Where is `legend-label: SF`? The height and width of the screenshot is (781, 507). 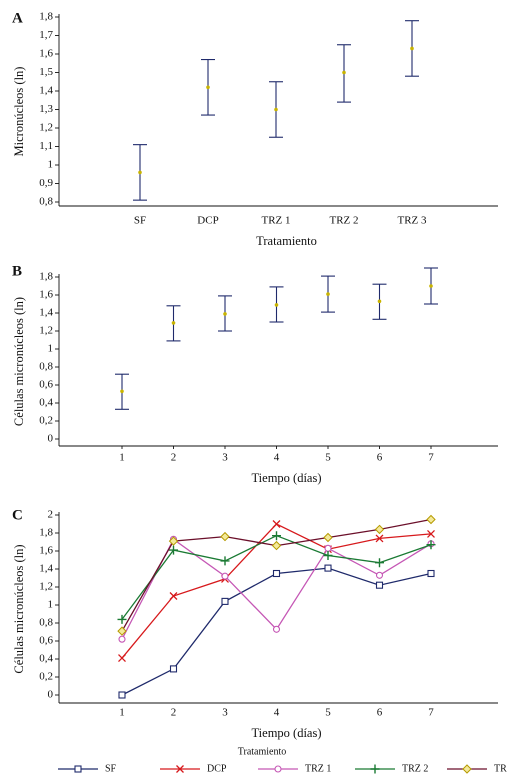 legend-label: SF is located at coordinates (111, 768).